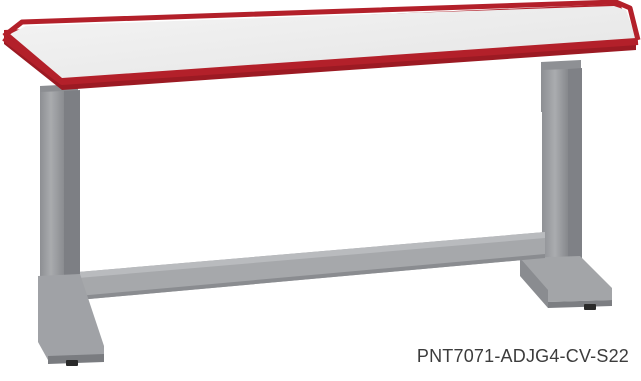  What do you see at coordinates (71, 225) in the screenshot?
I see `left-leg` at bounding box center [71, 225].